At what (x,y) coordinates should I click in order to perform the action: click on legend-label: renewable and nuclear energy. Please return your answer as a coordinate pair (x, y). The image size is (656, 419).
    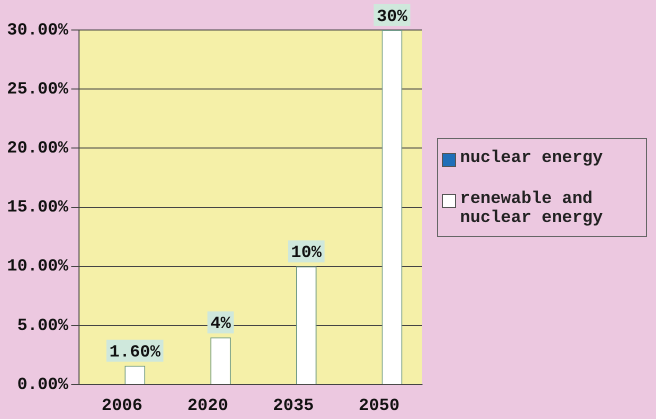
    Looking at the image, I should click on (532, 209).